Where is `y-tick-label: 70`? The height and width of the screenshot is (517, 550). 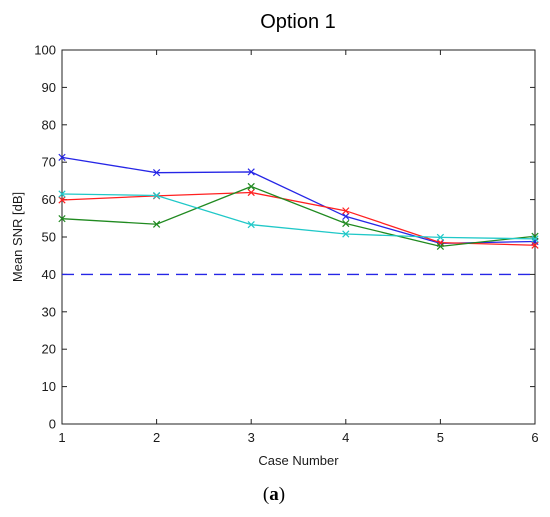
y-tick-label: 70 is located at coordinates (49, 162).